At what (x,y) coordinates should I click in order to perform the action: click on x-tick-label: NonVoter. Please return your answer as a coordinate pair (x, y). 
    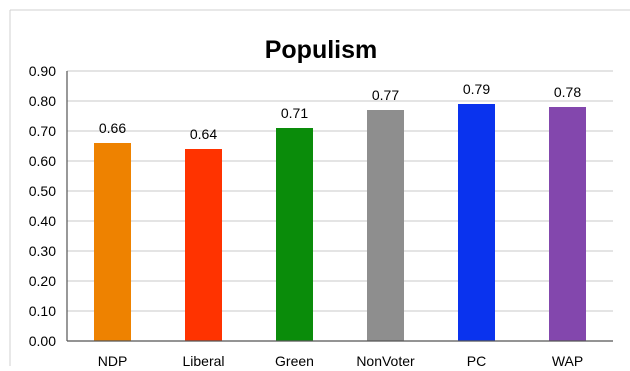
    Looking at the image, I should click on (385, 359).